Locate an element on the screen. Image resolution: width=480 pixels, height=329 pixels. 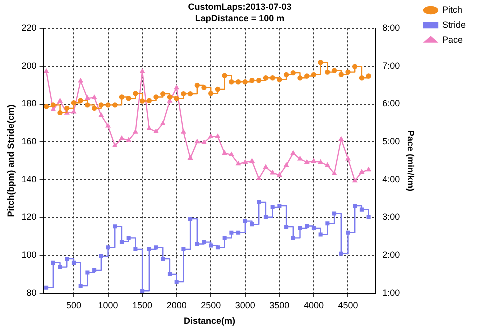
y2-tick-label: 8:00 is located at coordinates (391, 28).